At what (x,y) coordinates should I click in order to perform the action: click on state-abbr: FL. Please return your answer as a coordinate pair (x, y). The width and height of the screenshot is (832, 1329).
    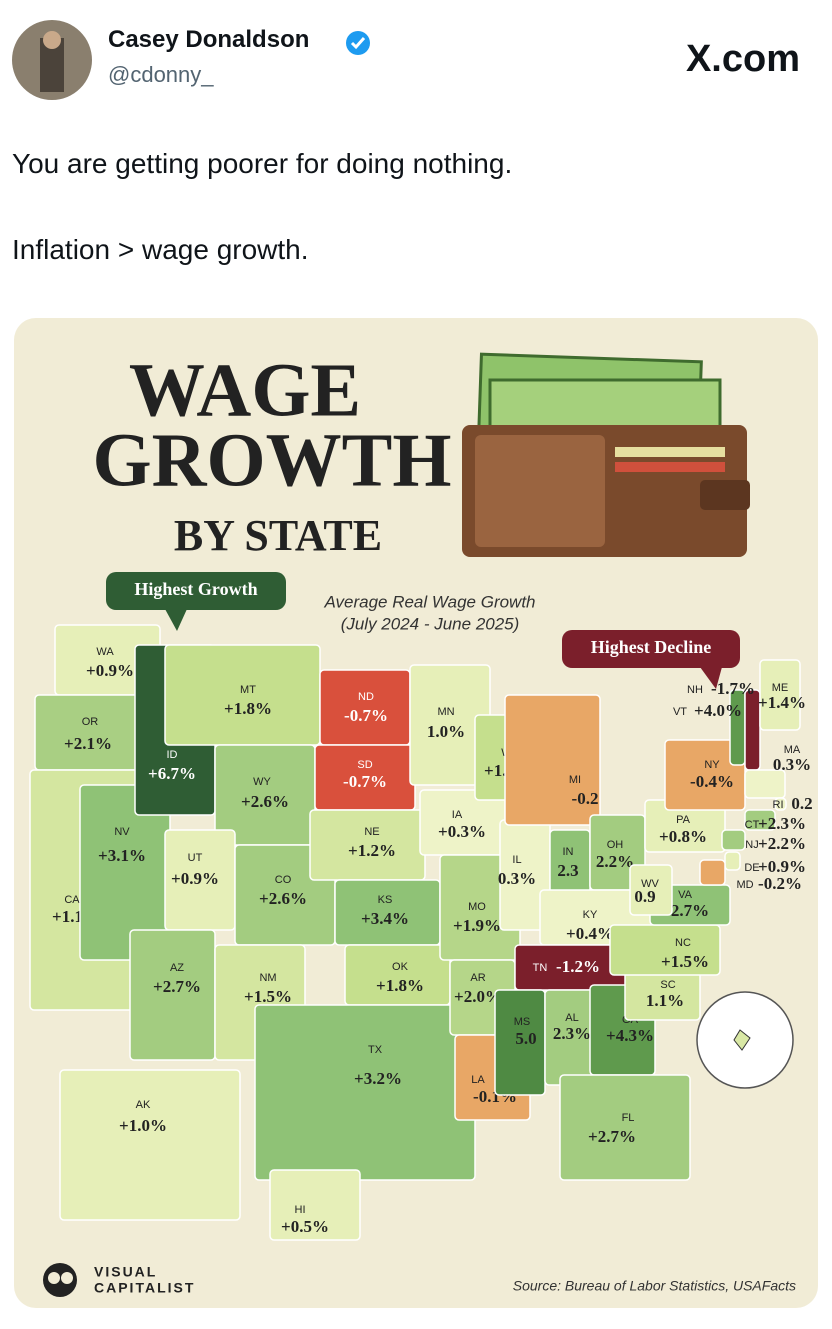
    Looking at the image, I should click on (628, 1118).